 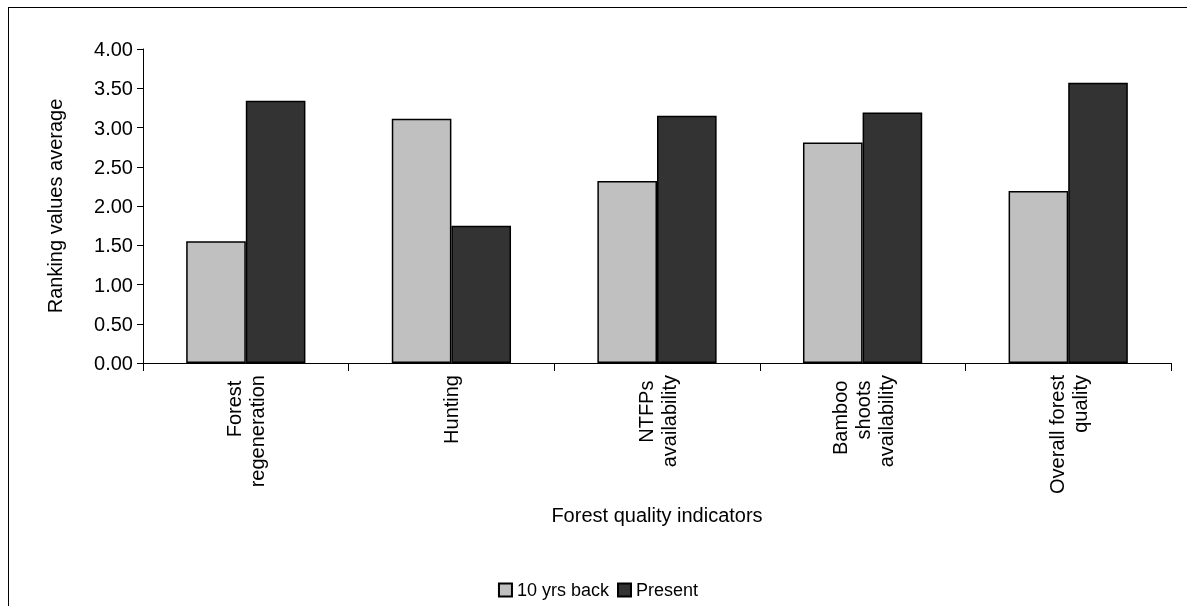 What do you see at coordinates (1068, 434) in the screenshot?
I see `x-tick-label: Overall forest quality` at bounding box center [1068, 434].